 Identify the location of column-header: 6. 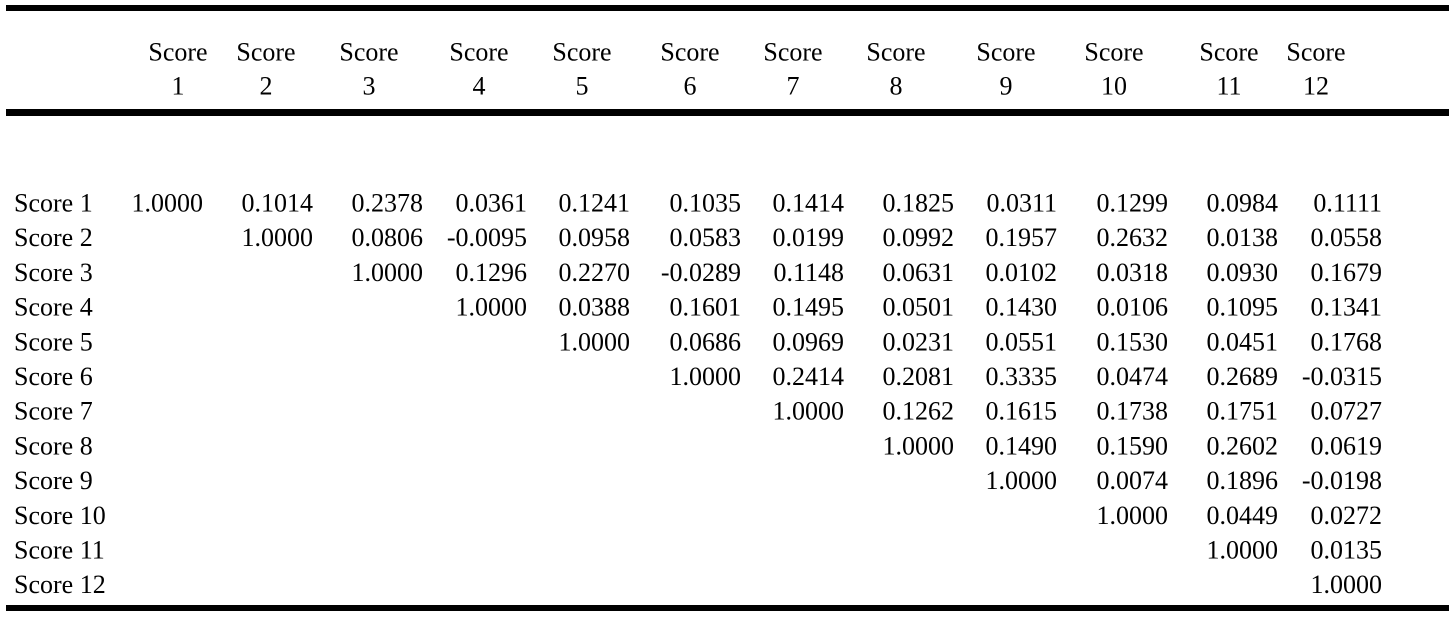
(690, 86).